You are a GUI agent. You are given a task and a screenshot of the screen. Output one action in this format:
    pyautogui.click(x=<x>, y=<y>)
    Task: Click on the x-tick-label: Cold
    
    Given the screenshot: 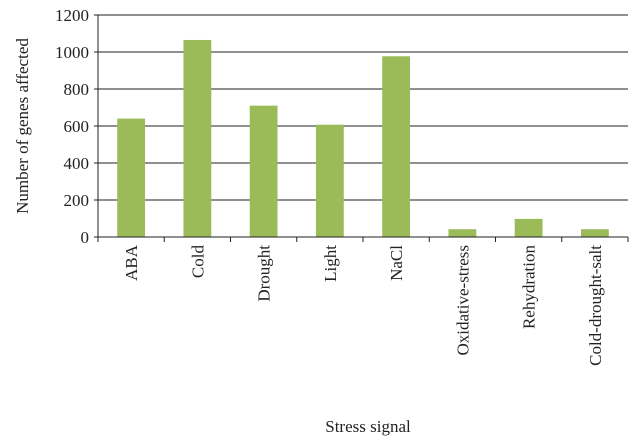 What is the action you would take?
    pyautogui.click(x=197, y=262)
    